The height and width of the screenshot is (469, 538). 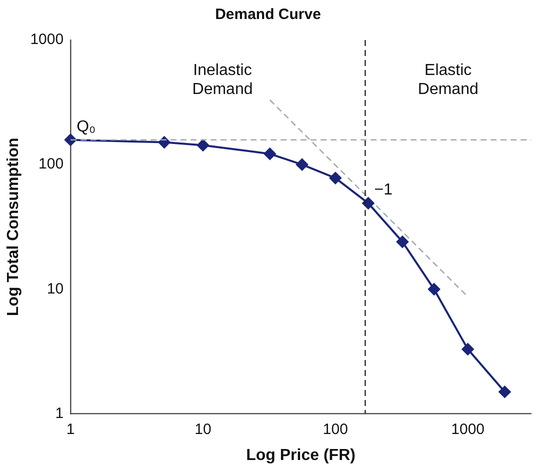 What do you see at coordinates (383, 190) in the screenshot?
I see `annotation: −1` at bounding box center [383, 190].